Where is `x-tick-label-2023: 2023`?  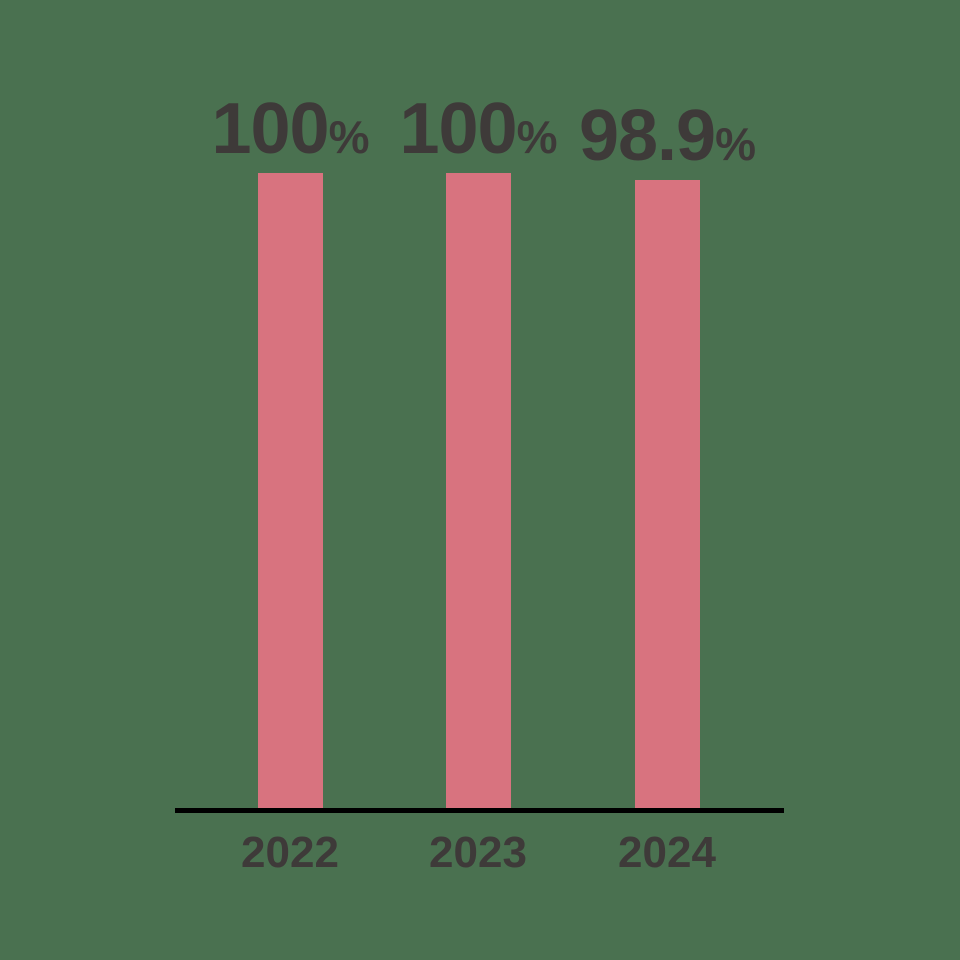
x-tick-label-2023: 2023 is located at coordinates (478, 852).